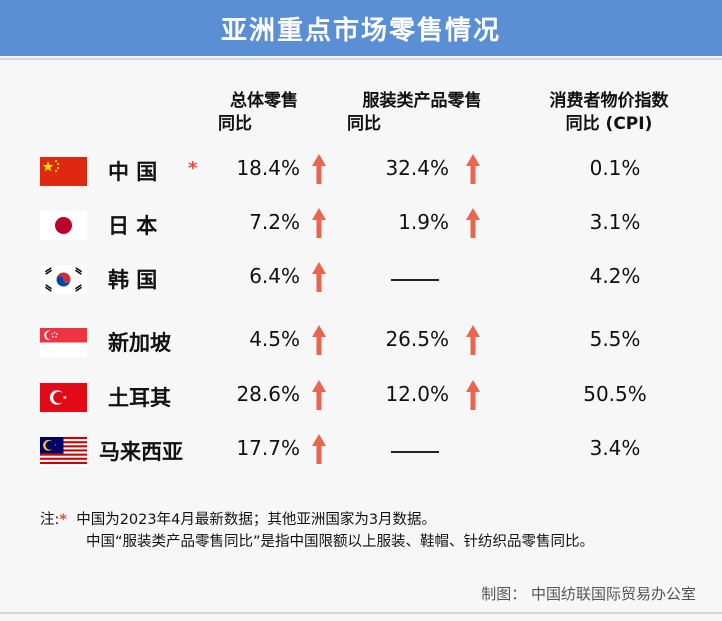 The image size is (722, 621). I want to click on title-bar: 亚洲重点市场零售情况, so click(361, 28).